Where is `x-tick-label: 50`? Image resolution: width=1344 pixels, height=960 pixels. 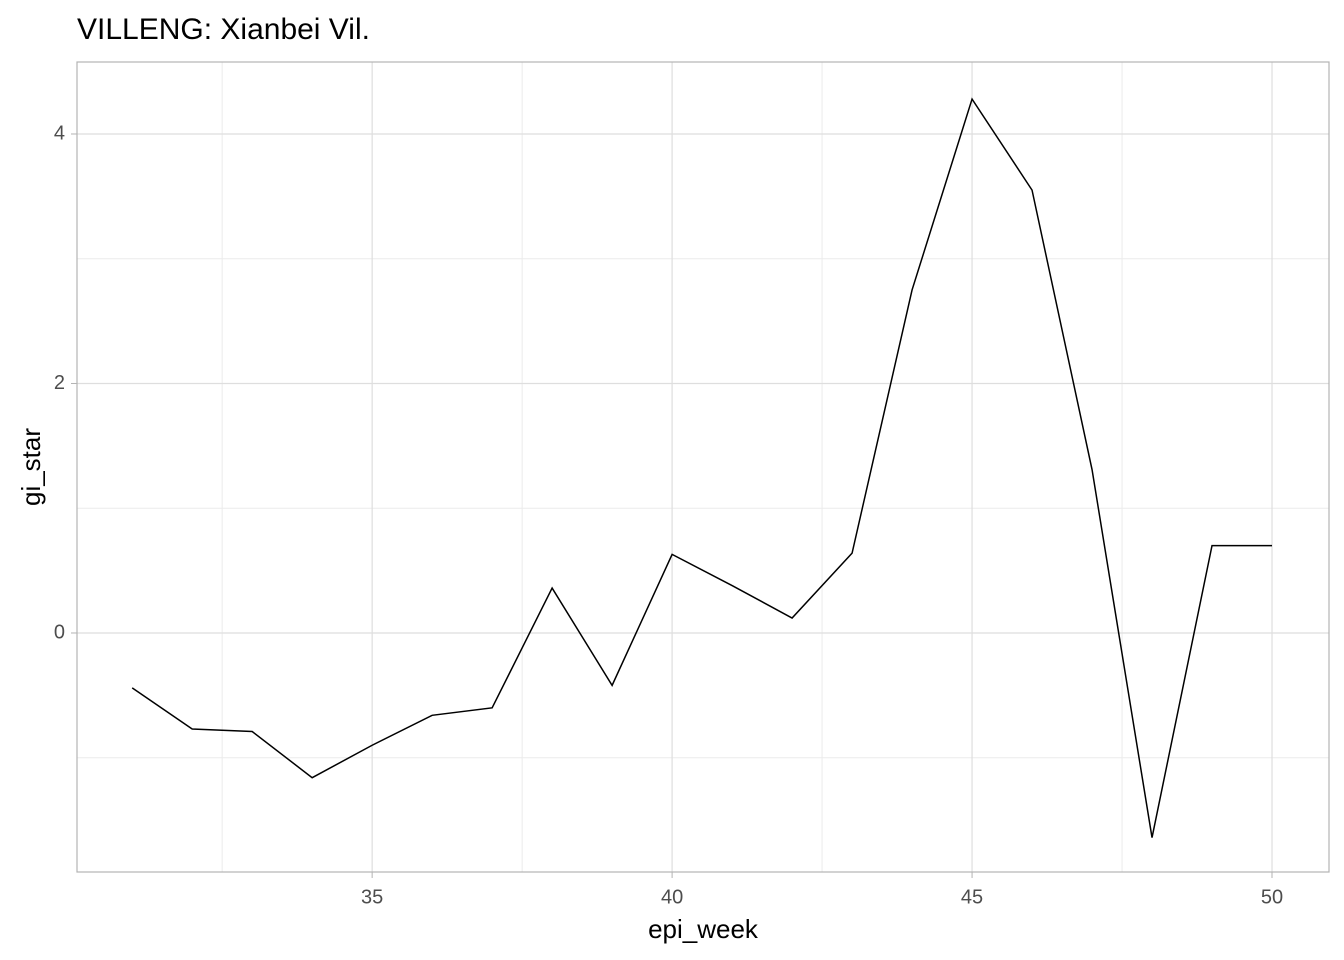 x-tick-label: 50 is located at coordinates (1272, 897).